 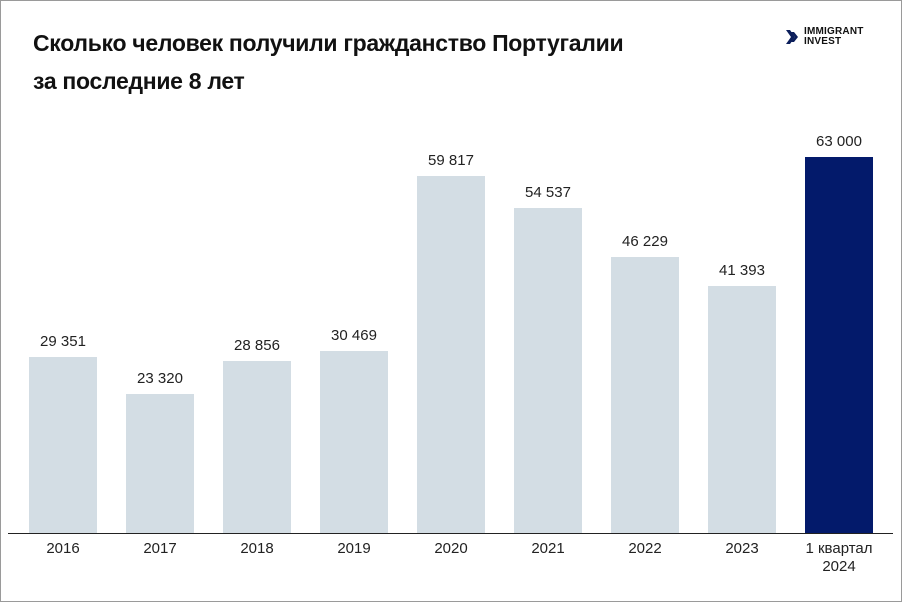 What do you see at coordinates (160, 548) in the screenshot?
I see `x-tick-2017: 2017` at bounding box center [160, 548].